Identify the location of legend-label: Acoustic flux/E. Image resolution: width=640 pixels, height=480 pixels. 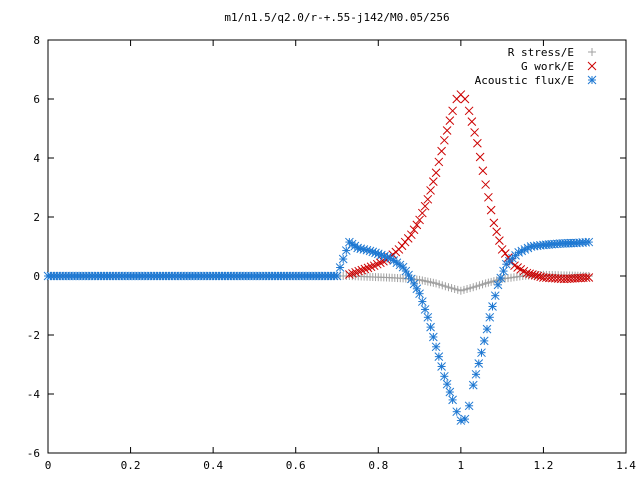
(524, 80).